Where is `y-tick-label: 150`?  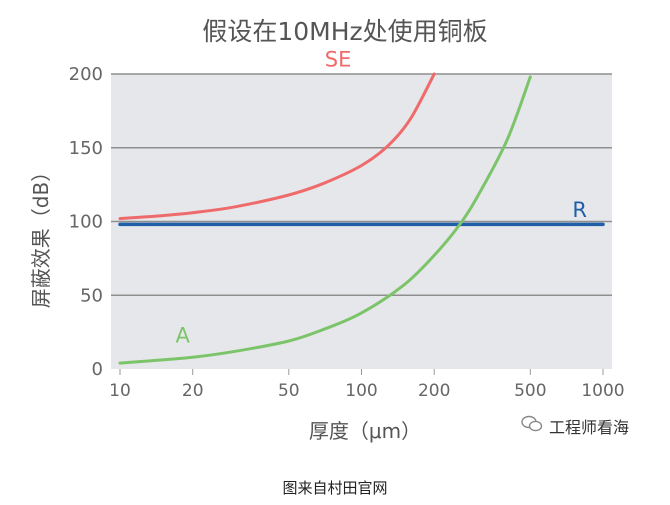
y-tick-label: 150 is located at coordinates (86, 148).